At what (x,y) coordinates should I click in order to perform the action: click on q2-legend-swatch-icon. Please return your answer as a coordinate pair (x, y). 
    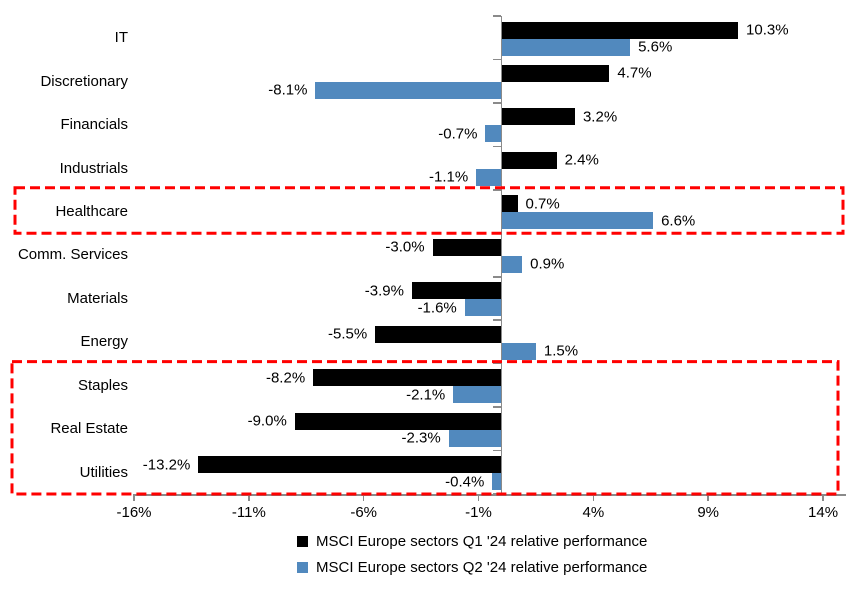
    Looking at the image, I should click on (302, 567).